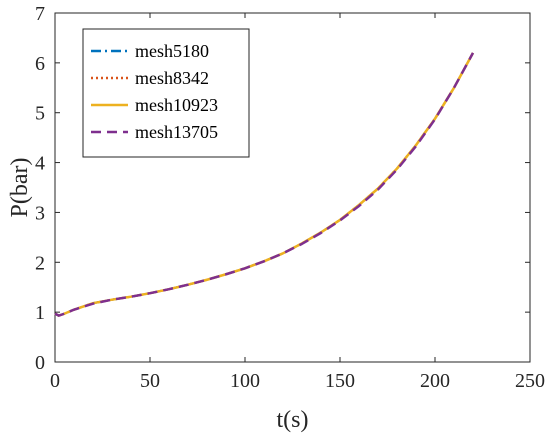 The height and width of the screenshot is (438, 550). I want to click on legend-label: mesh8342, so click(172, 78).